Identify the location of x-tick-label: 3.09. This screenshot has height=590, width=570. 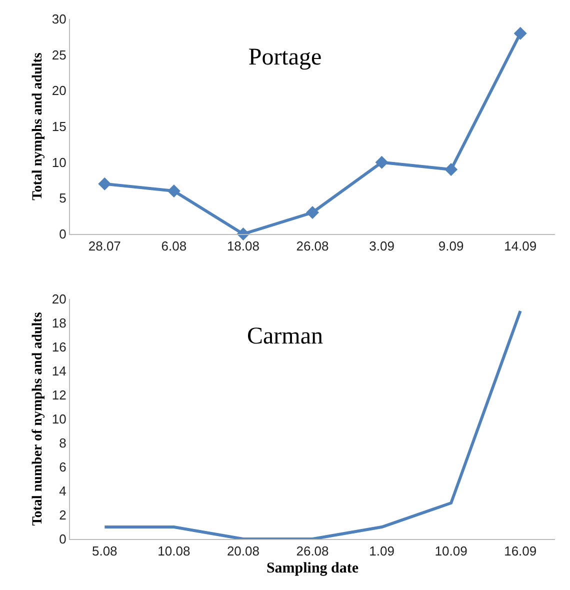
(381, 246).